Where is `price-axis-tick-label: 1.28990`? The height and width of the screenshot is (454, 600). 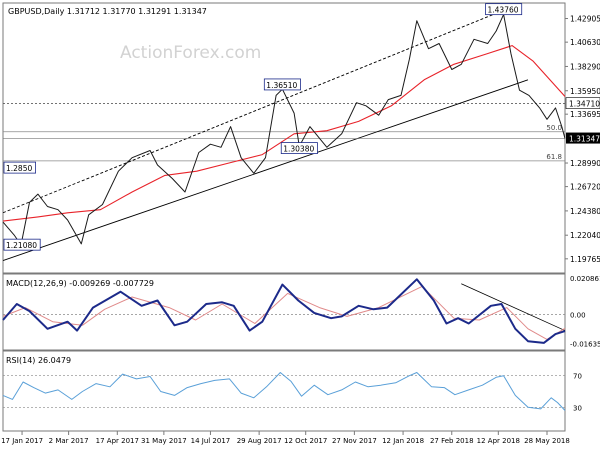 price-axis-tick-label: 1.28990 is located at coordinates (585, 163).